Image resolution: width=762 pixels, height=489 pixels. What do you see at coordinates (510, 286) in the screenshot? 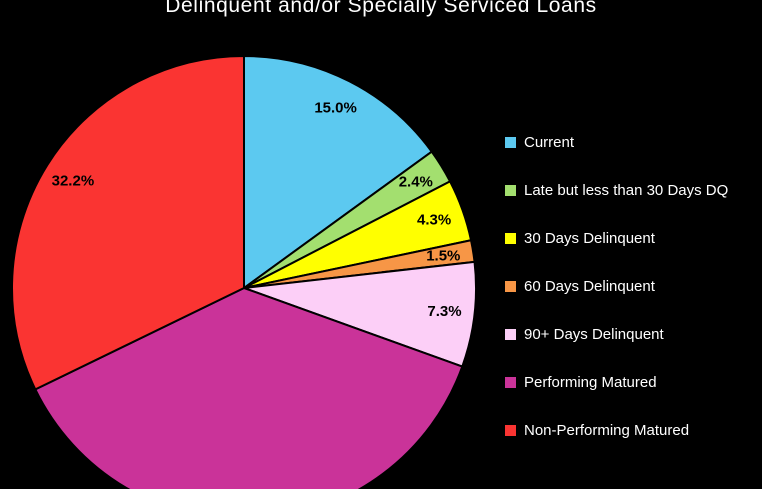
I see `legend-marker-60-days-delinquent` at bounding box center [510, 286].